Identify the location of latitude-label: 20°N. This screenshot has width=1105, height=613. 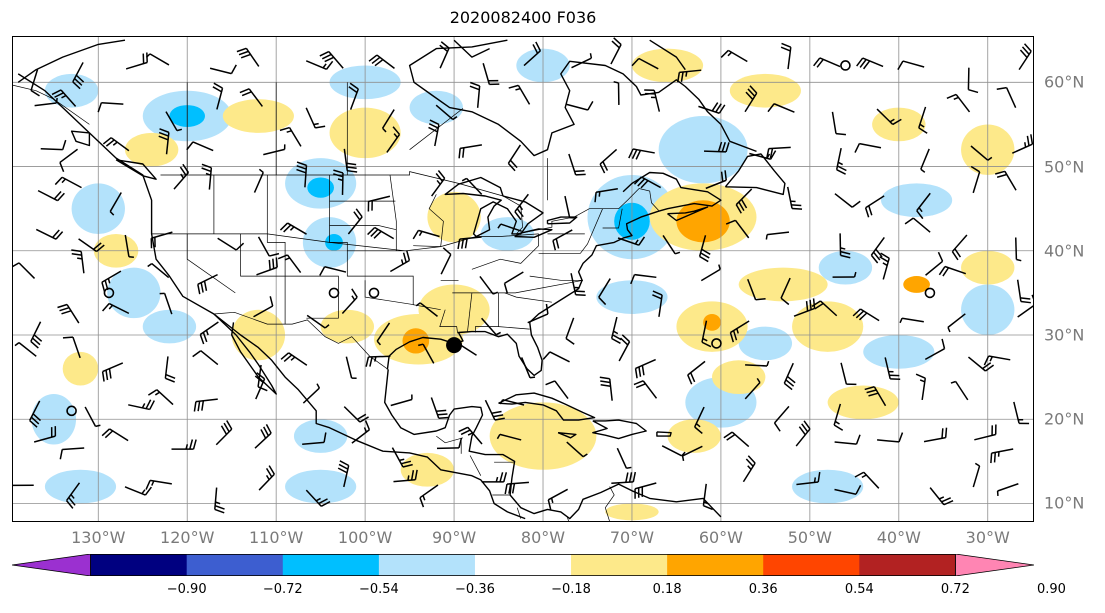
(1064, 419).